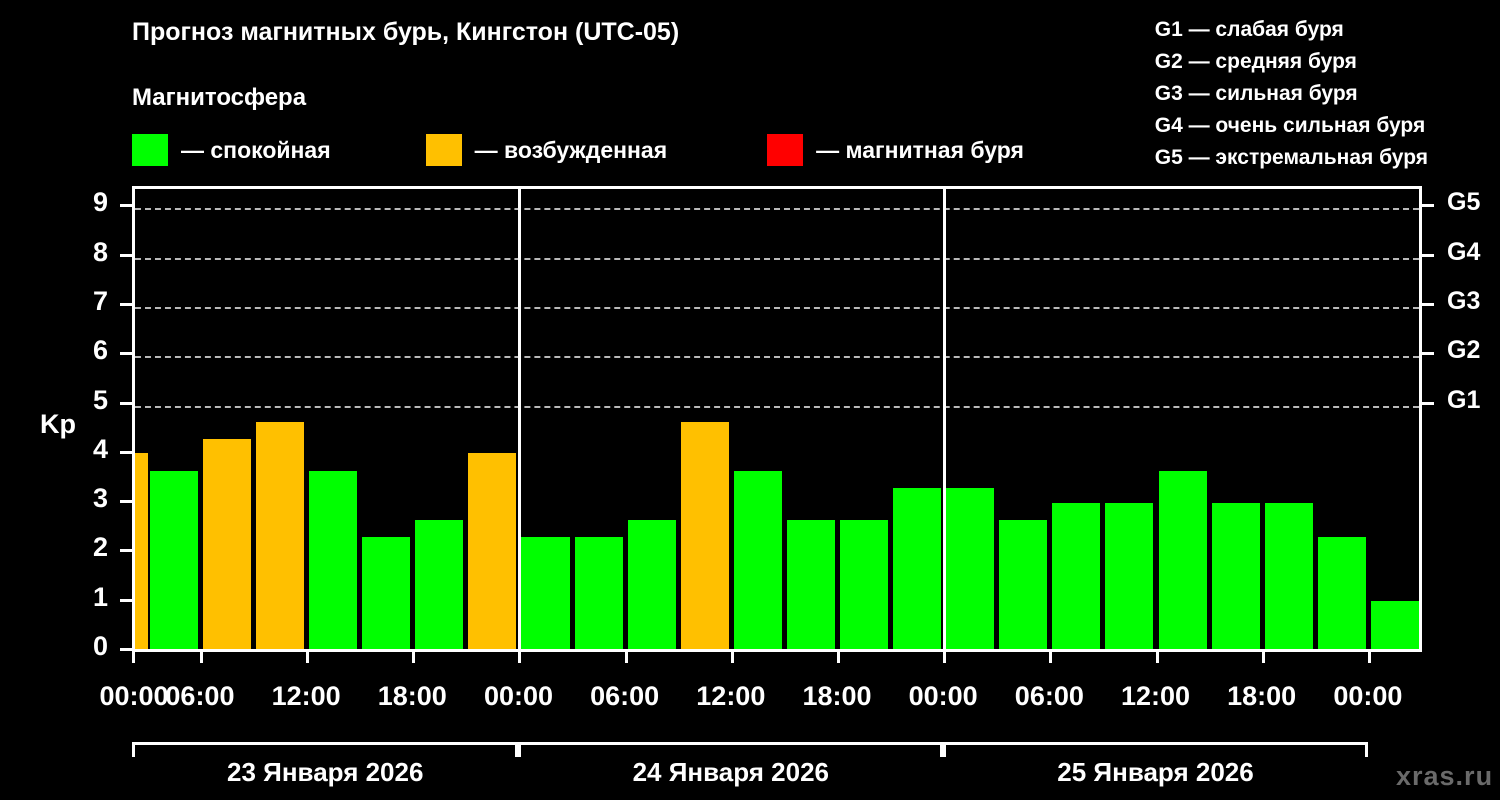 Image resolution: width=1500 pixels, height=800 pixels. Describe the element at coordinates (100, 399) in the screenshot. I see `y-tick-label-5: 5` at that location.